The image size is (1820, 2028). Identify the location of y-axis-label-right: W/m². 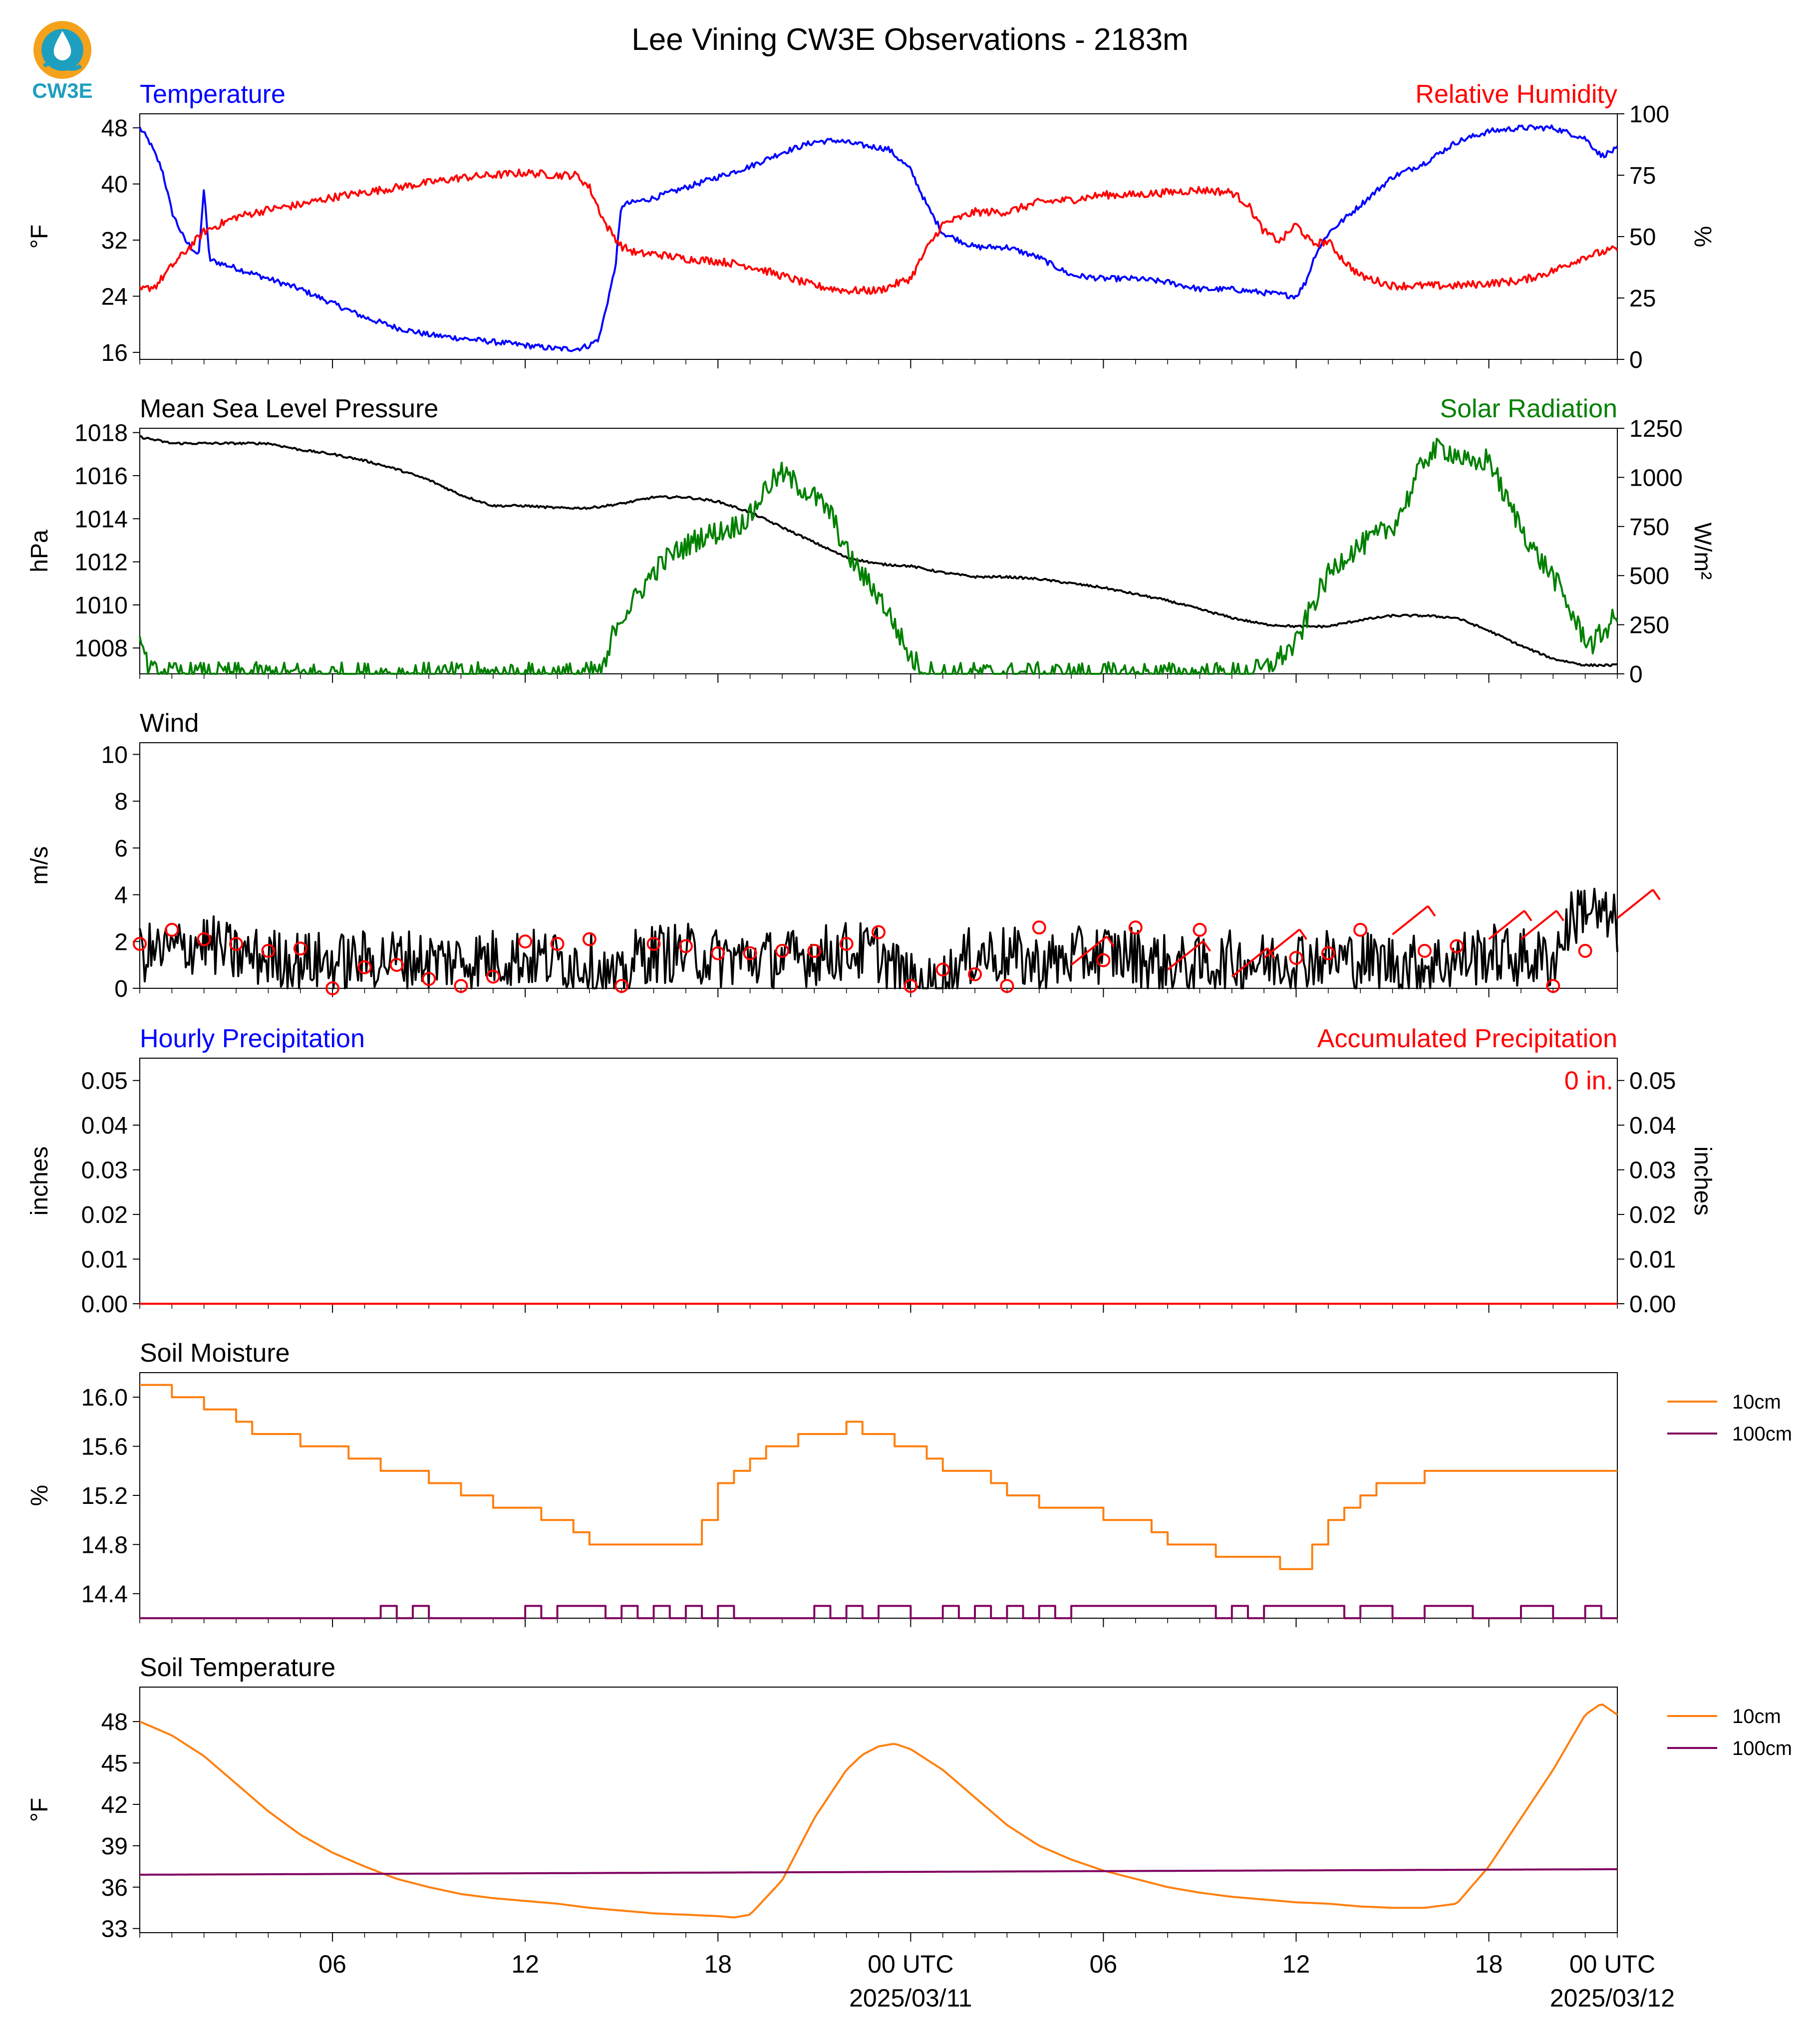
(1702, 551).